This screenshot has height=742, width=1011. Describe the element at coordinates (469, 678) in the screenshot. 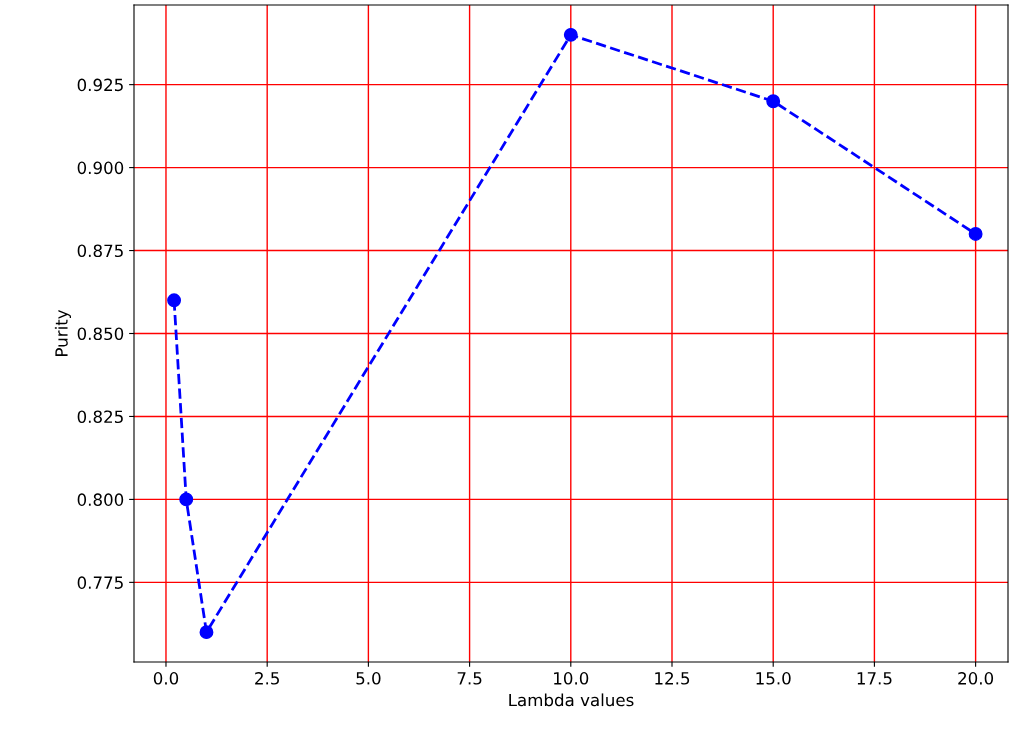

I see `x-tick-label: 7.5` at that location.